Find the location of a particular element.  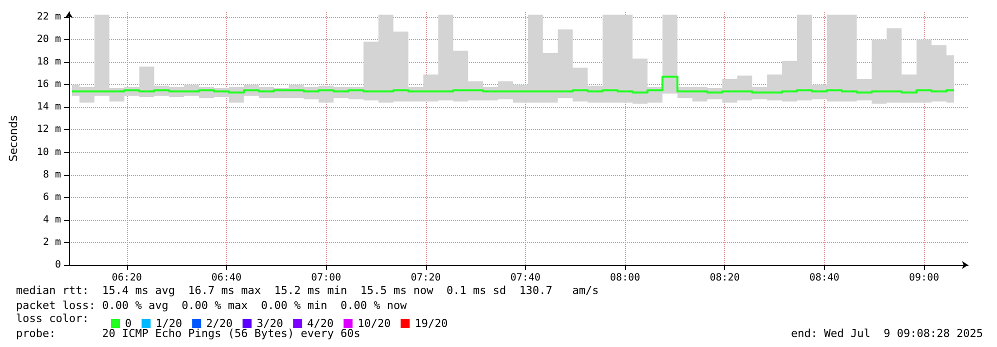

legend-label: 3/20 is located at coordinates (270, 323).